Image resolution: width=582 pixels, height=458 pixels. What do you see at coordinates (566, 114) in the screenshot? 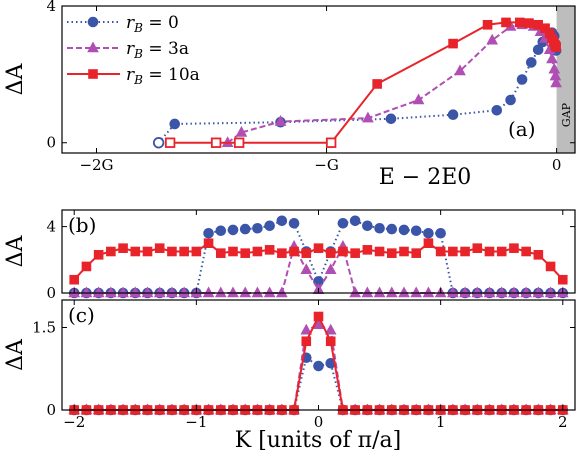
I see `gap-label: GAP` at bounding box center [566, 114].